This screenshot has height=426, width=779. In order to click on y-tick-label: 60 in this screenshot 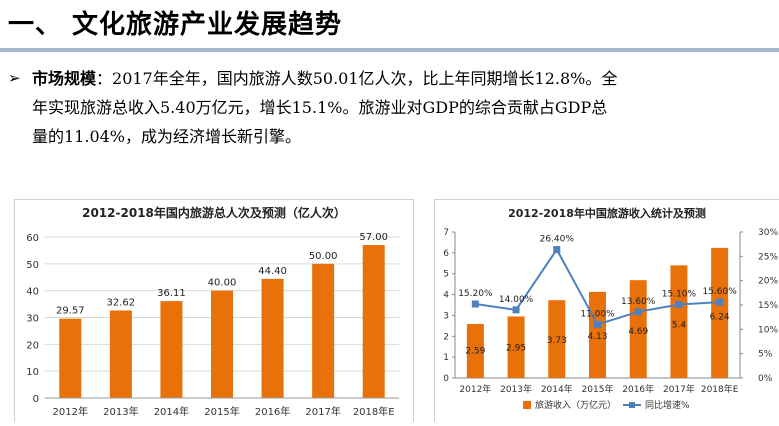, I will do `click(32, 238)`.